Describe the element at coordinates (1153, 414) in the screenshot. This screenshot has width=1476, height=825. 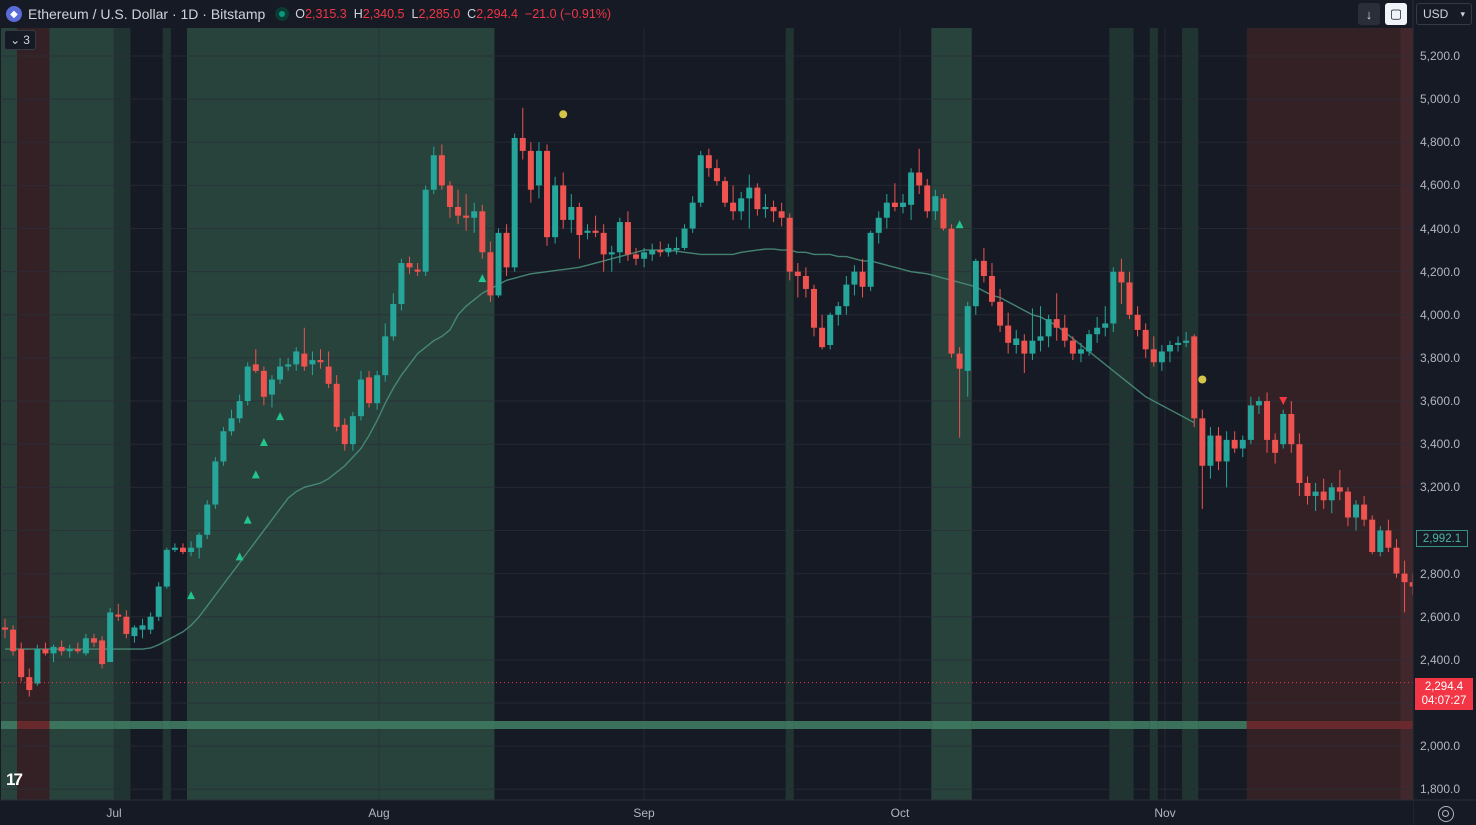
I see `zone-darkgreen` at that location.